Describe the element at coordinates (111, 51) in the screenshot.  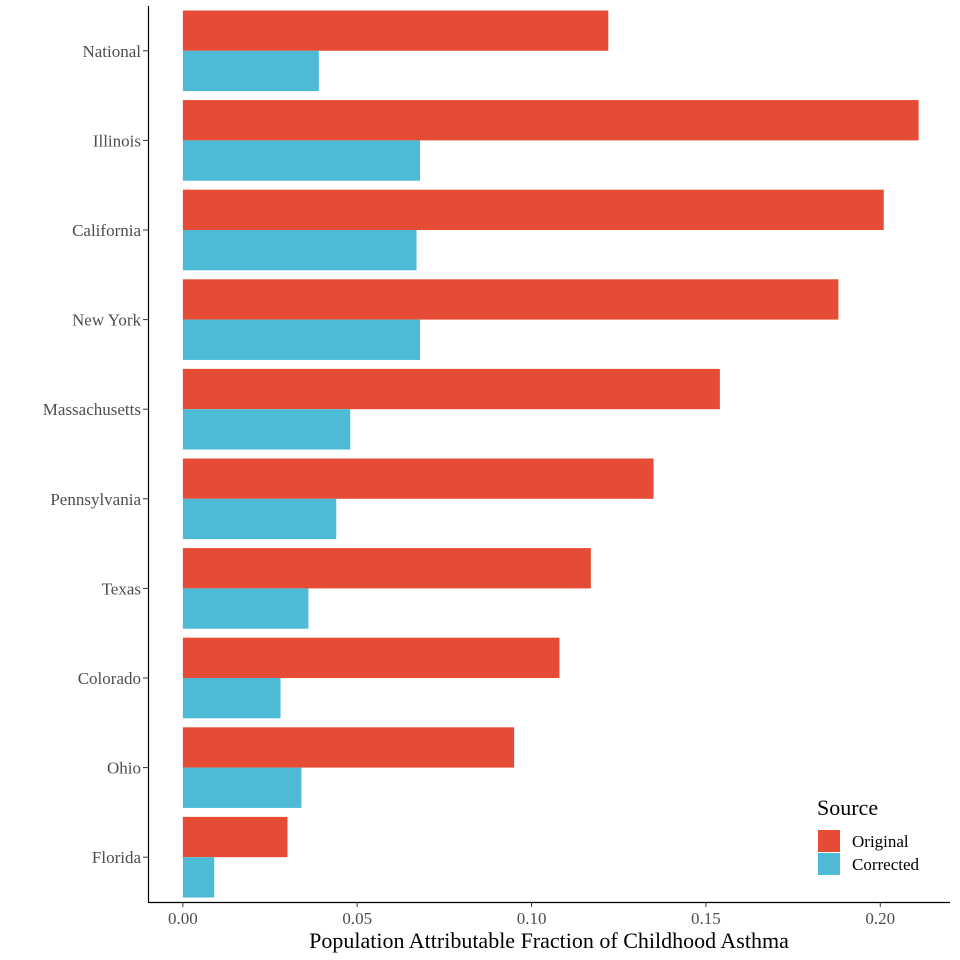
I see `y-tick-label: National` at that location.